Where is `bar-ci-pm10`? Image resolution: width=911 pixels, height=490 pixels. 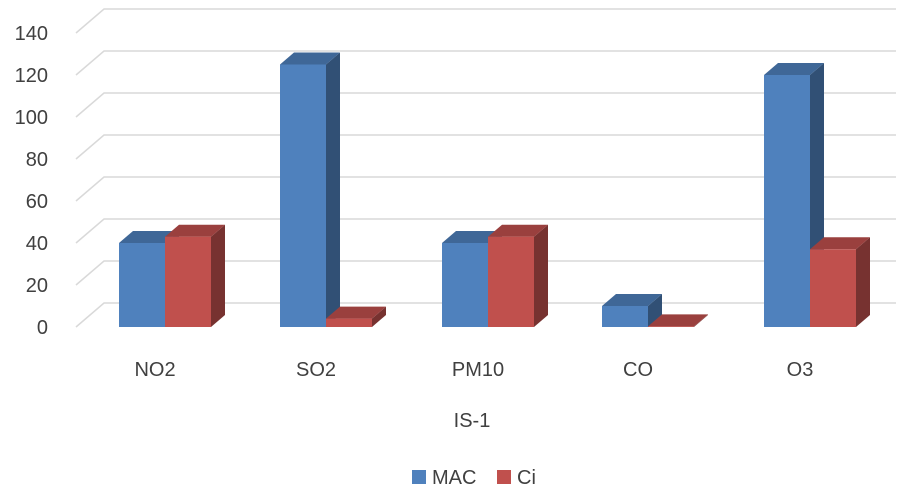 bar-ci-pm10 is located at coordinates (518, 275).